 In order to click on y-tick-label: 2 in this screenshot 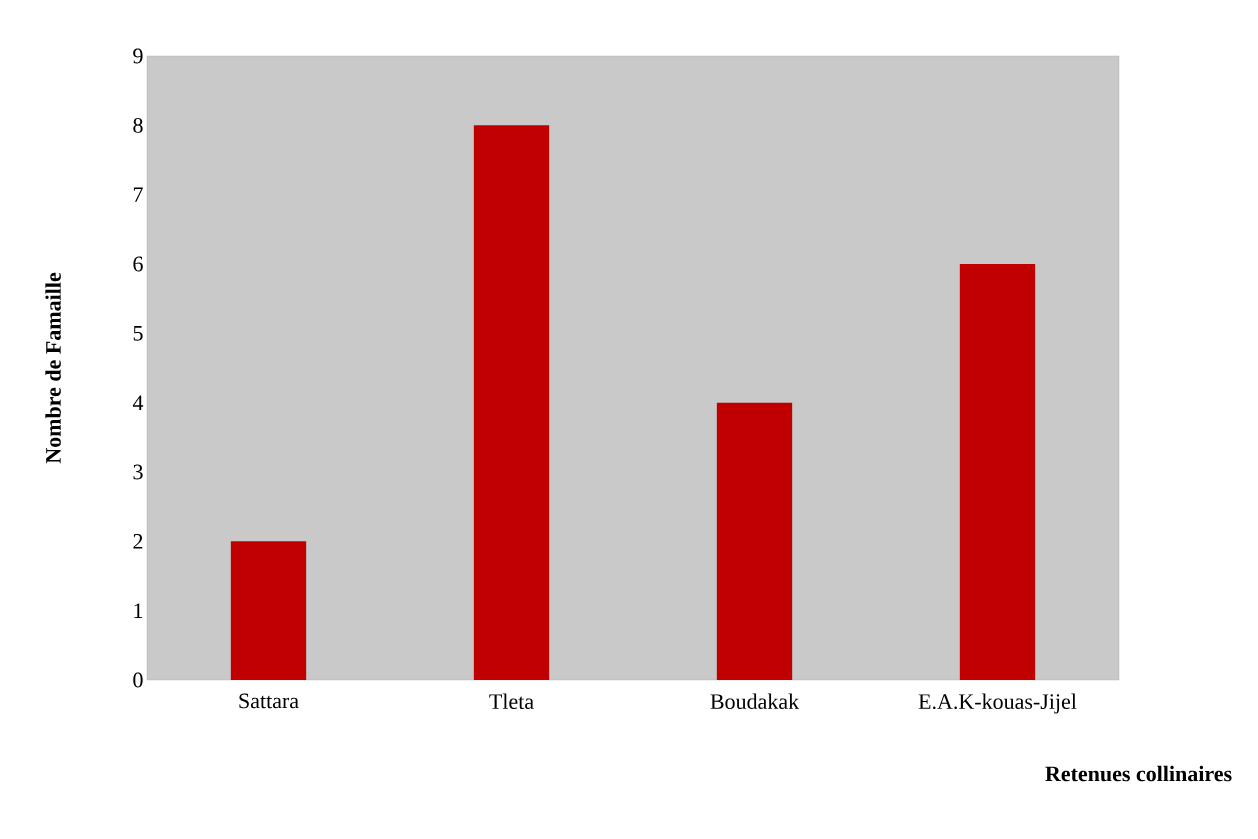, I will do `click(138, 541)`.